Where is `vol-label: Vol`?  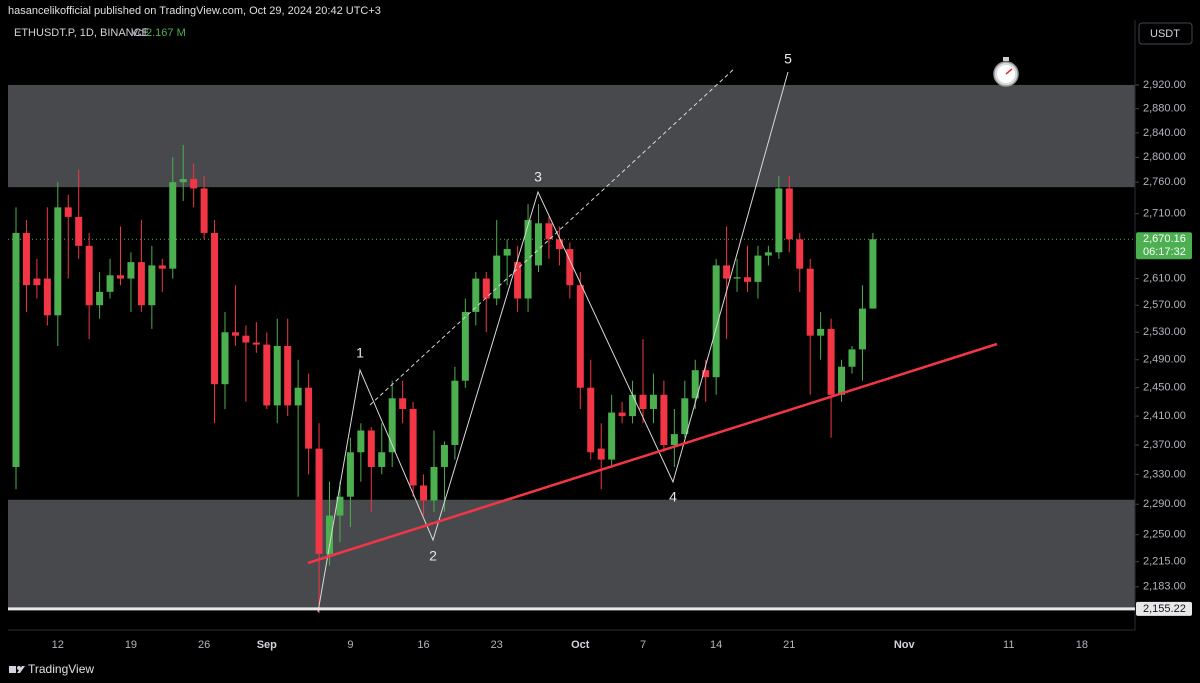 vol-label: Vol is located at coordinates (138, 33).